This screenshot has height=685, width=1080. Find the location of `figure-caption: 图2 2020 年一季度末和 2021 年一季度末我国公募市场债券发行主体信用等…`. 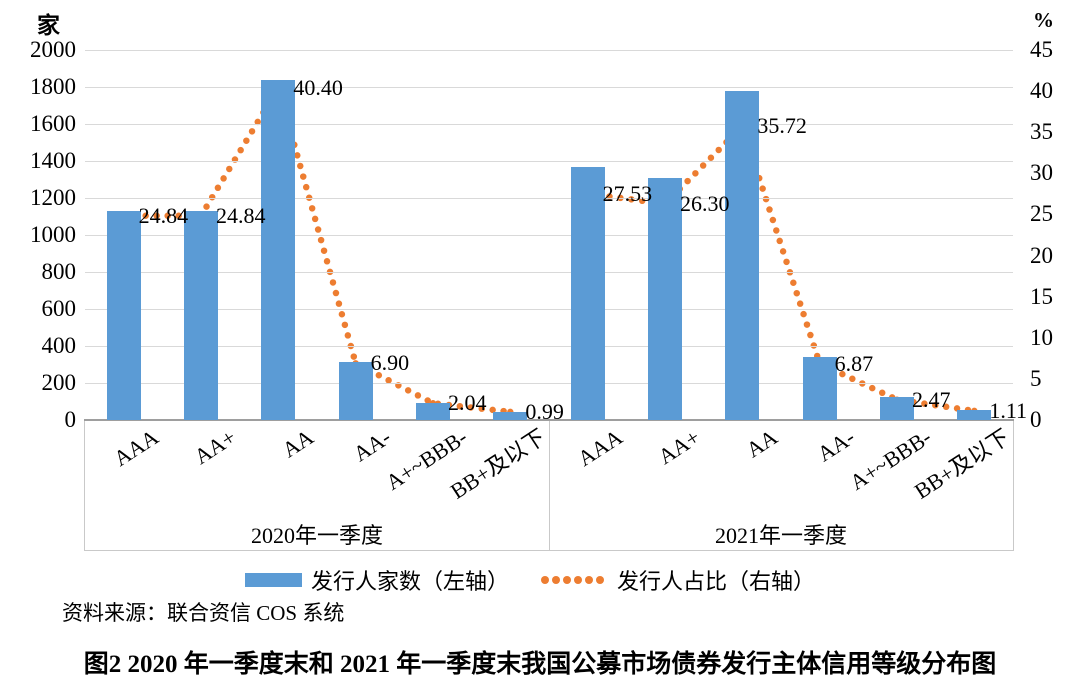

figure-caption: 图2 2020 年一季度末和 2021 年一季度末我国公募市场债券发行主体信用等… is located at coordinates (540, 664).